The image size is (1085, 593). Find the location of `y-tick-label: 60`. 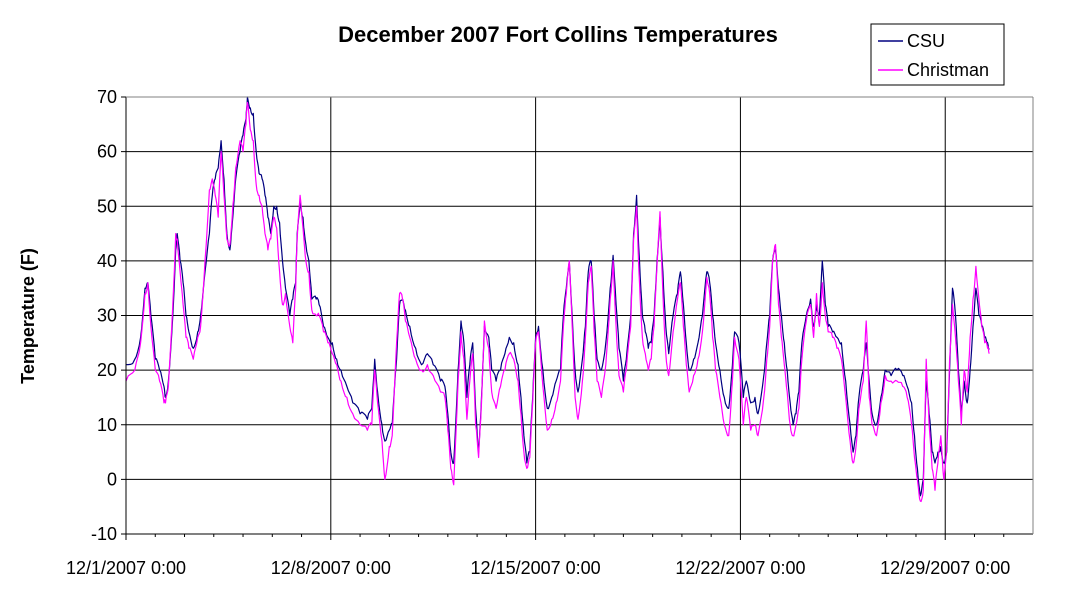

y-tick-label: 60 is located at coordinates (107, 152).